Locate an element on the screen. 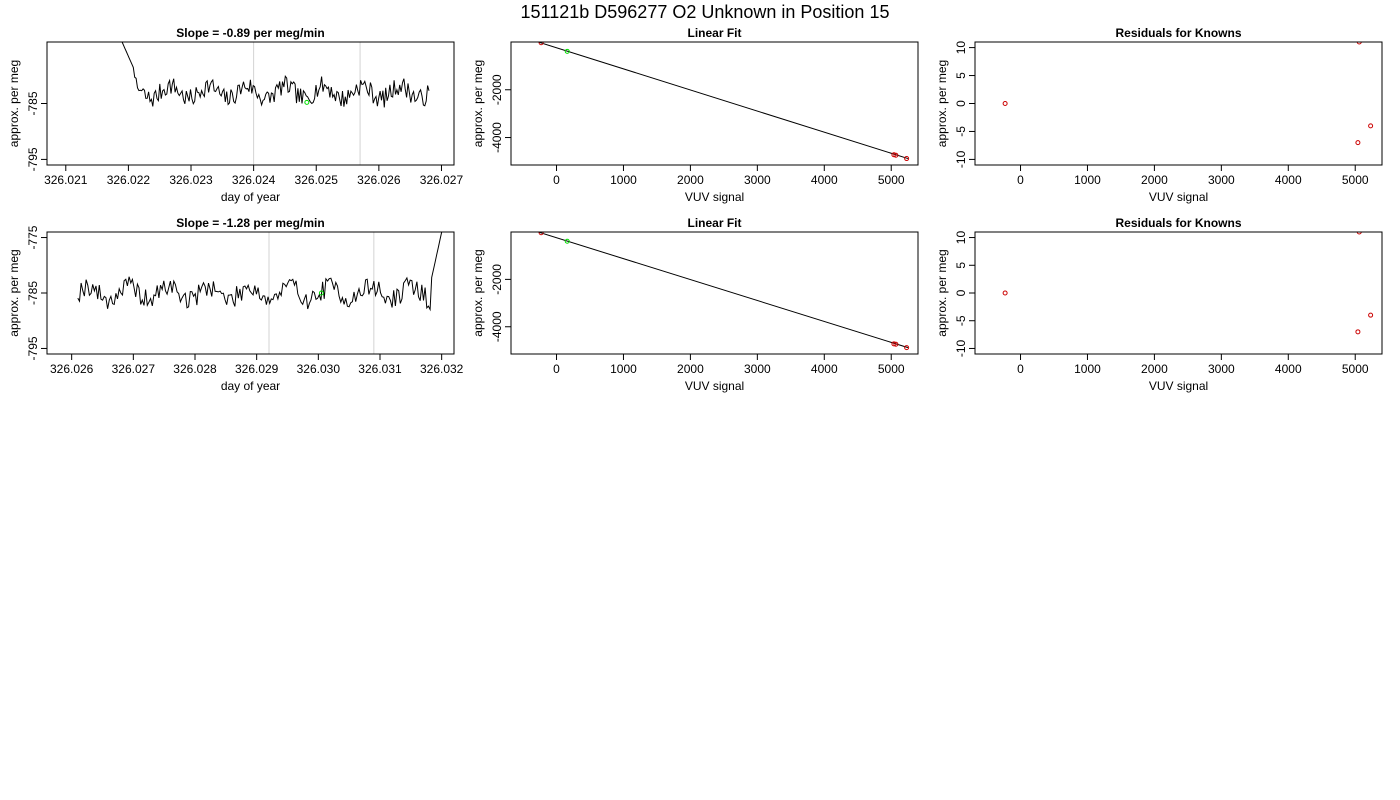 Image resolution: width=1400 pixels, height=800 pixels. x-tick-label: 326.032 is located at coordinates (442, 369).